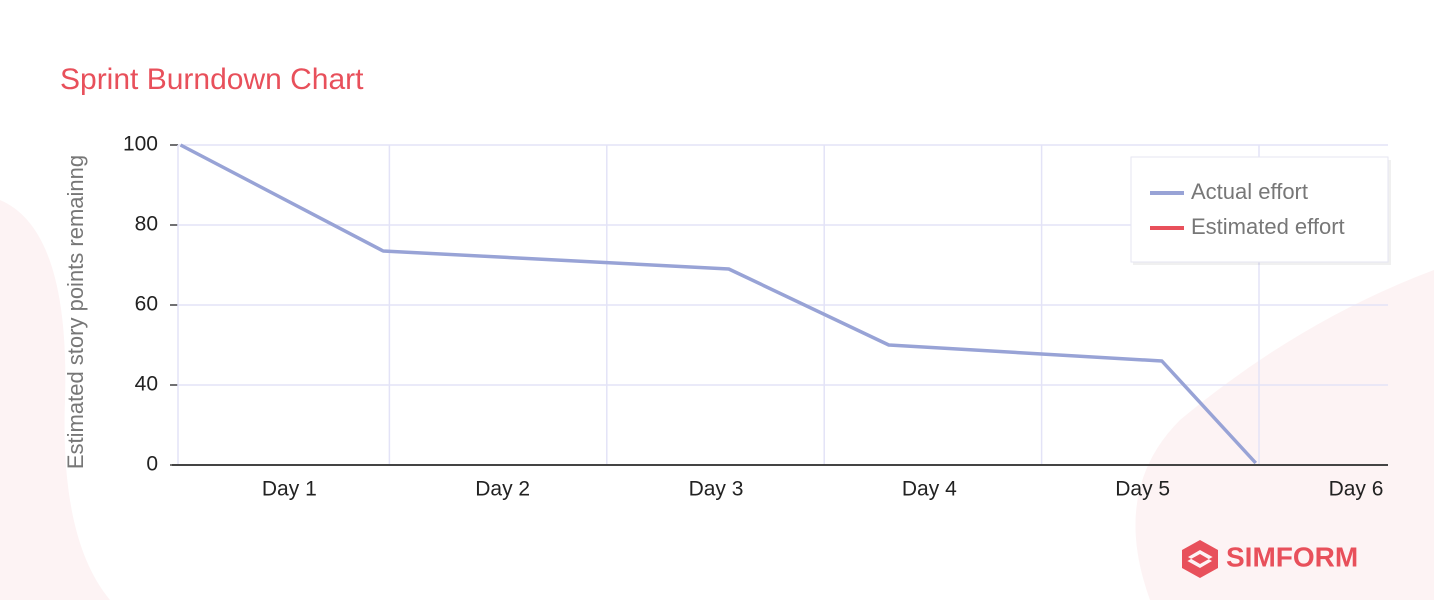 Image resolution: width=1434 pixels, height=600 pixels. I want to click on legend-label: Actual effort, so click(1249, 191).